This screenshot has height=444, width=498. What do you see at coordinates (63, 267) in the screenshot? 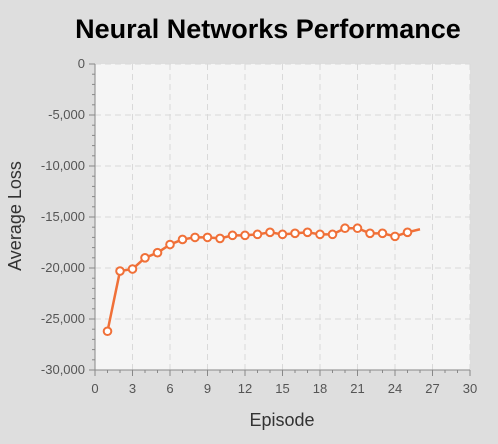
I see `y-tick-label: -20,000` at bounding box center [63, 267].